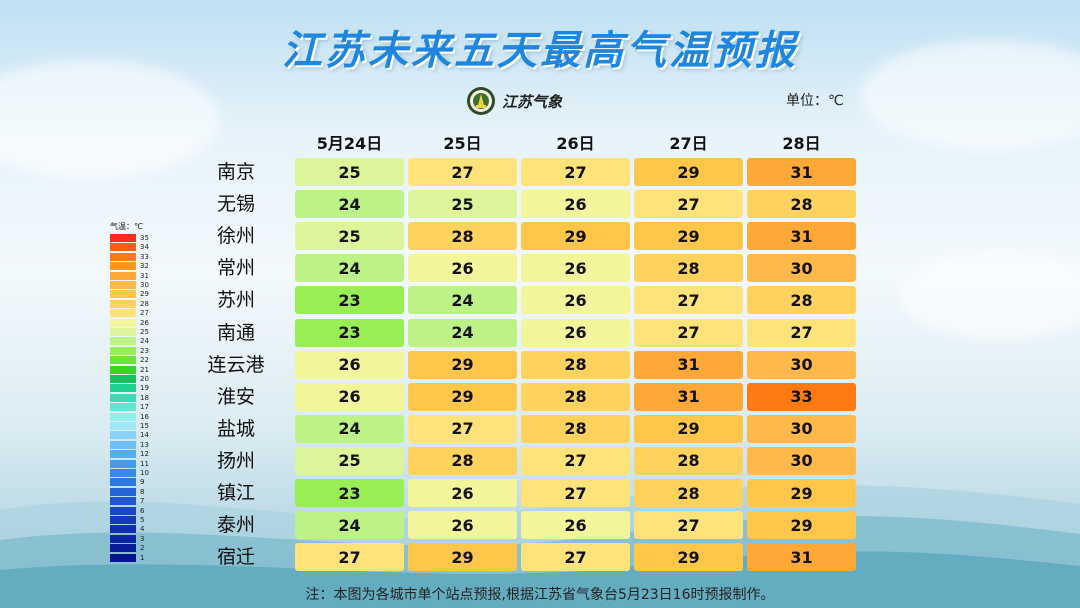  What do you see at coordinates (142, 491) in the screenshot?
I see `legend-label: 8` at bounding box center [142, 491].